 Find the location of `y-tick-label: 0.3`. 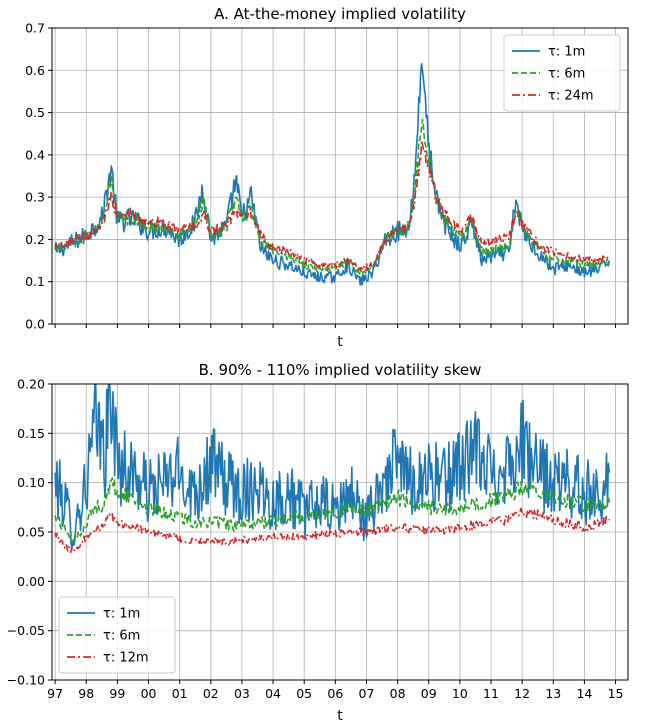

y-tick-label: 0.3 is located at coordinates (35, 197).